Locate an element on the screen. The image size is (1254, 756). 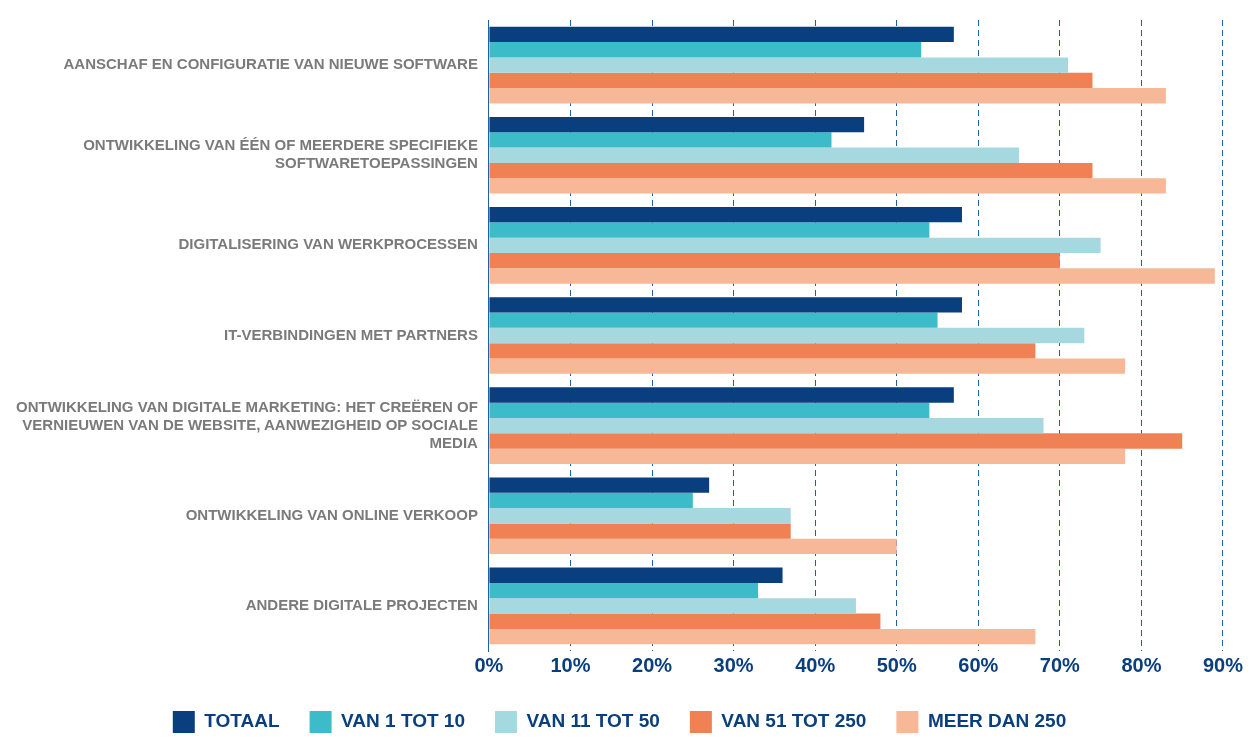
x-tick-label: 0% is located at coordinates (489, 664).